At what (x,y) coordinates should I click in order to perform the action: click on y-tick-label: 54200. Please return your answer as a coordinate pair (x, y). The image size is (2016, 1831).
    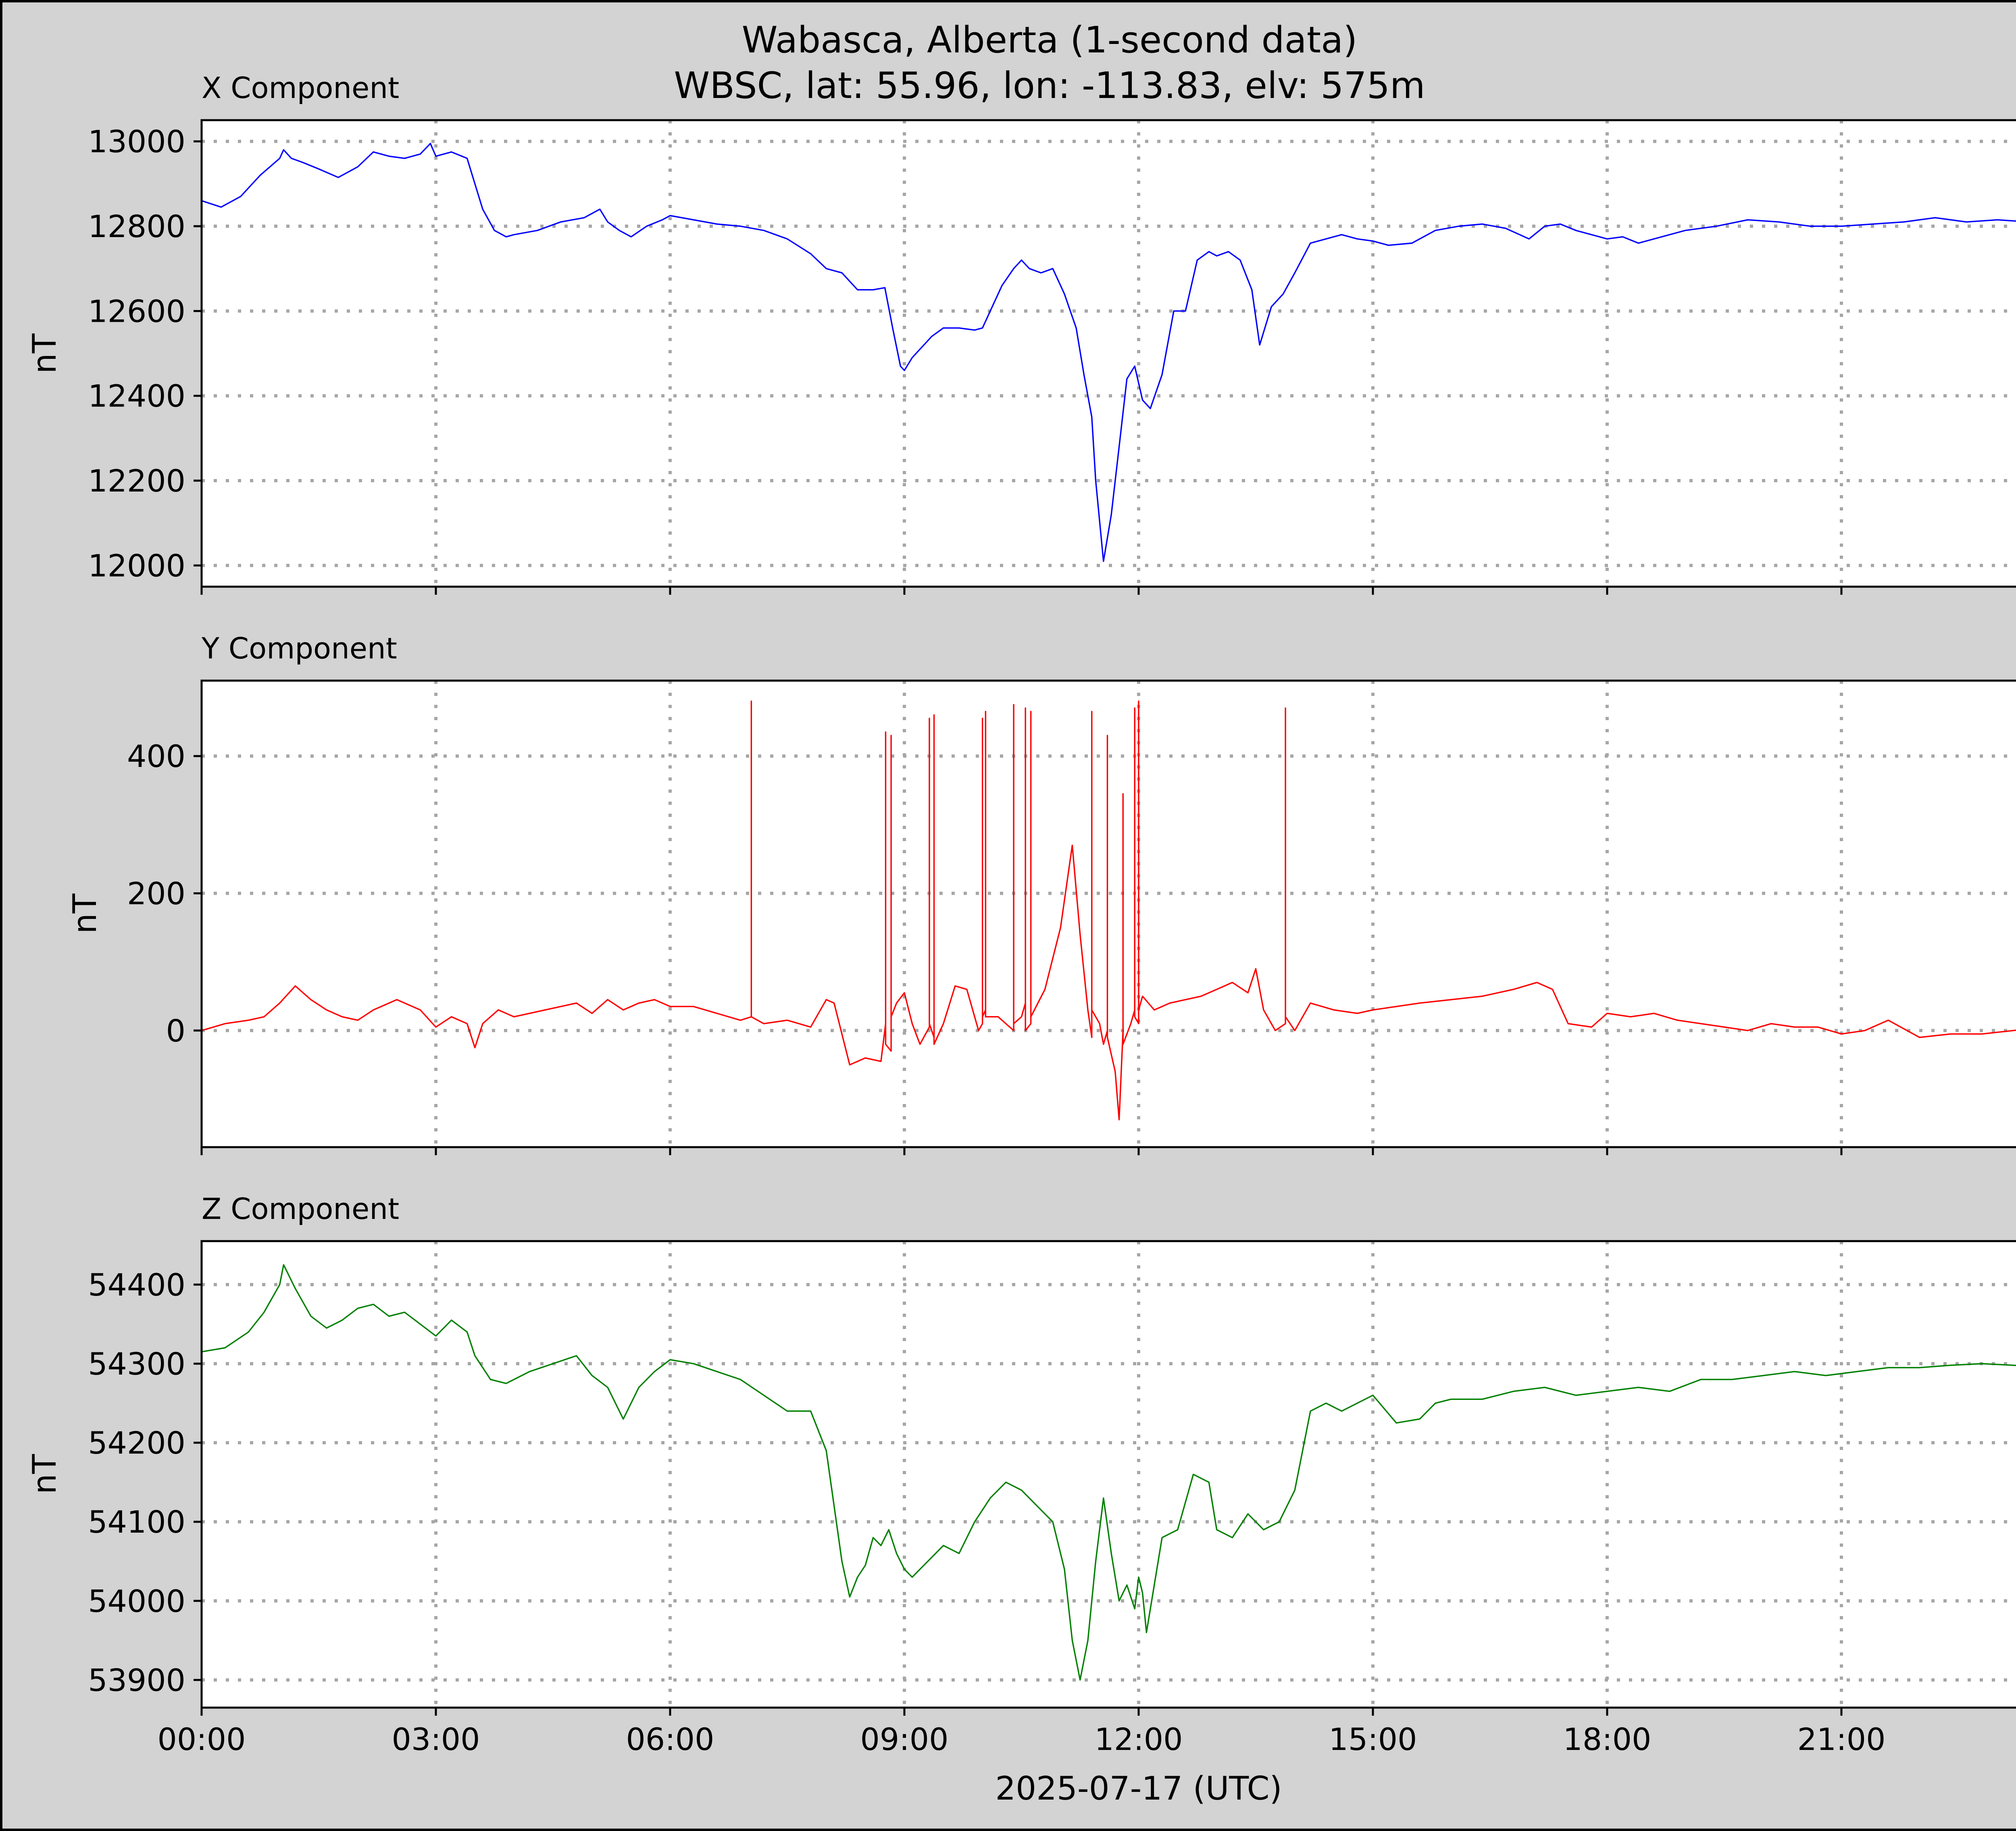
    Looking at the image, I should click on (136, 1443).